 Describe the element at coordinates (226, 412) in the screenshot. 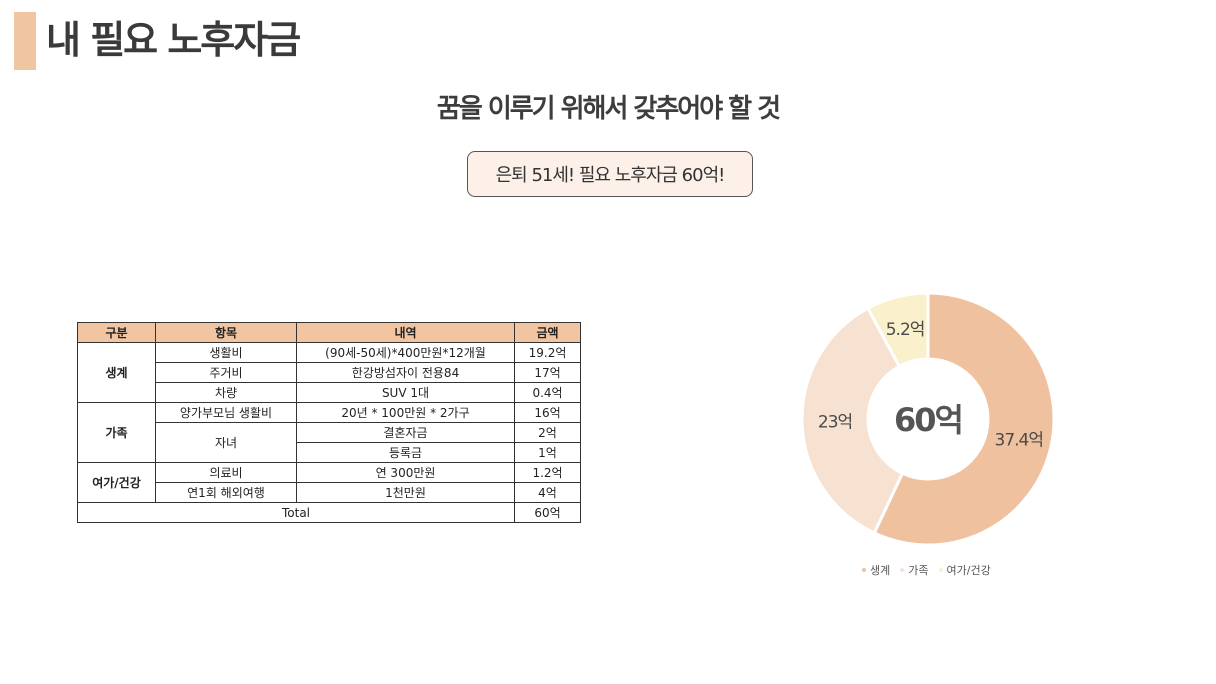

I see `item-cell: 양가부모님 생활비` at that location.